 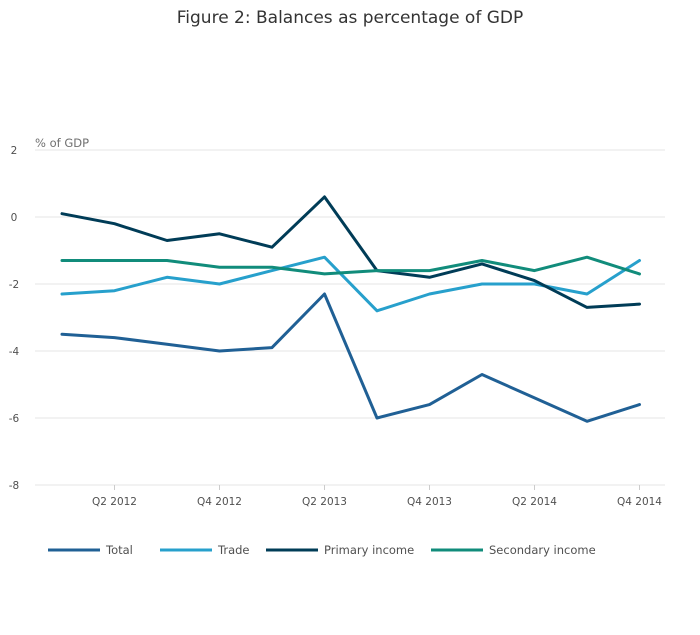 What do you see at coordinates (14, 151) in the screenshot?
I see `y-tick-label: 2` at bounding box center [14, 151].